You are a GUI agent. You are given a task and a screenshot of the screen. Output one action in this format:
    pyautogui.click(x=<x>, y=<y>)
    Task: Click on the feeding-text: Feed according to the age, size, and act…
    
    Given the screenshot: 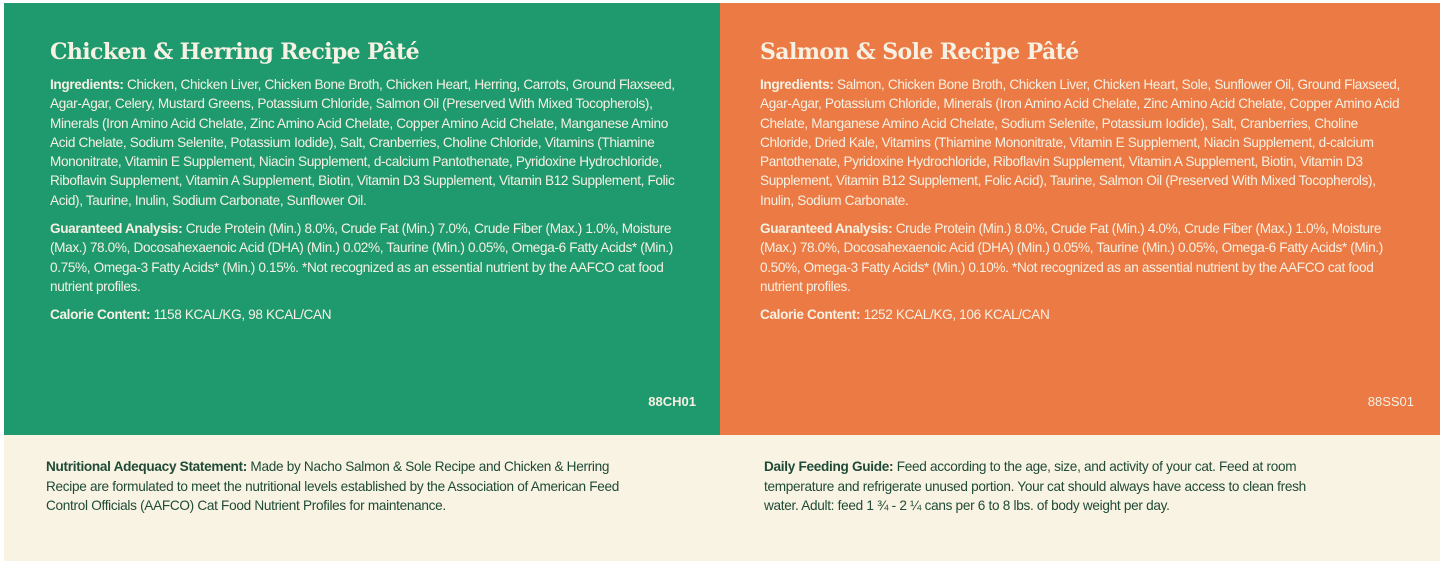 What is the action you would take?
    pyautogui.click(x=1035, y=486)
    